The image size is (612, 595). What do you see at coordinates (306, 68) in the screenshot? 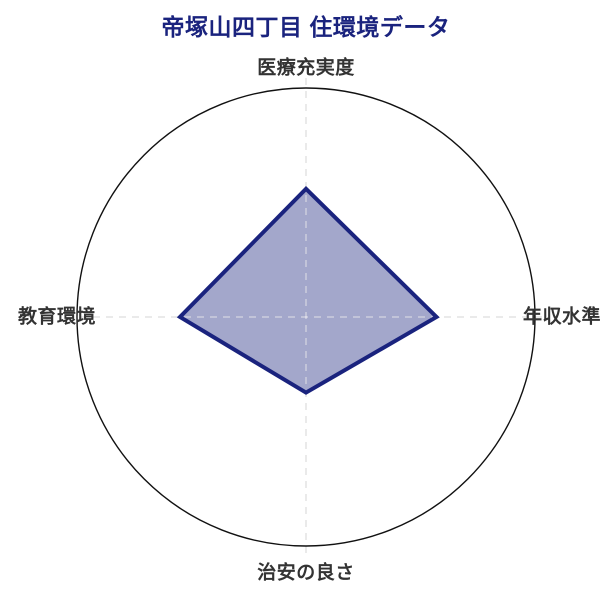
I see `axis-label-medical: 医療充実度` at bounding box center [306, 68].